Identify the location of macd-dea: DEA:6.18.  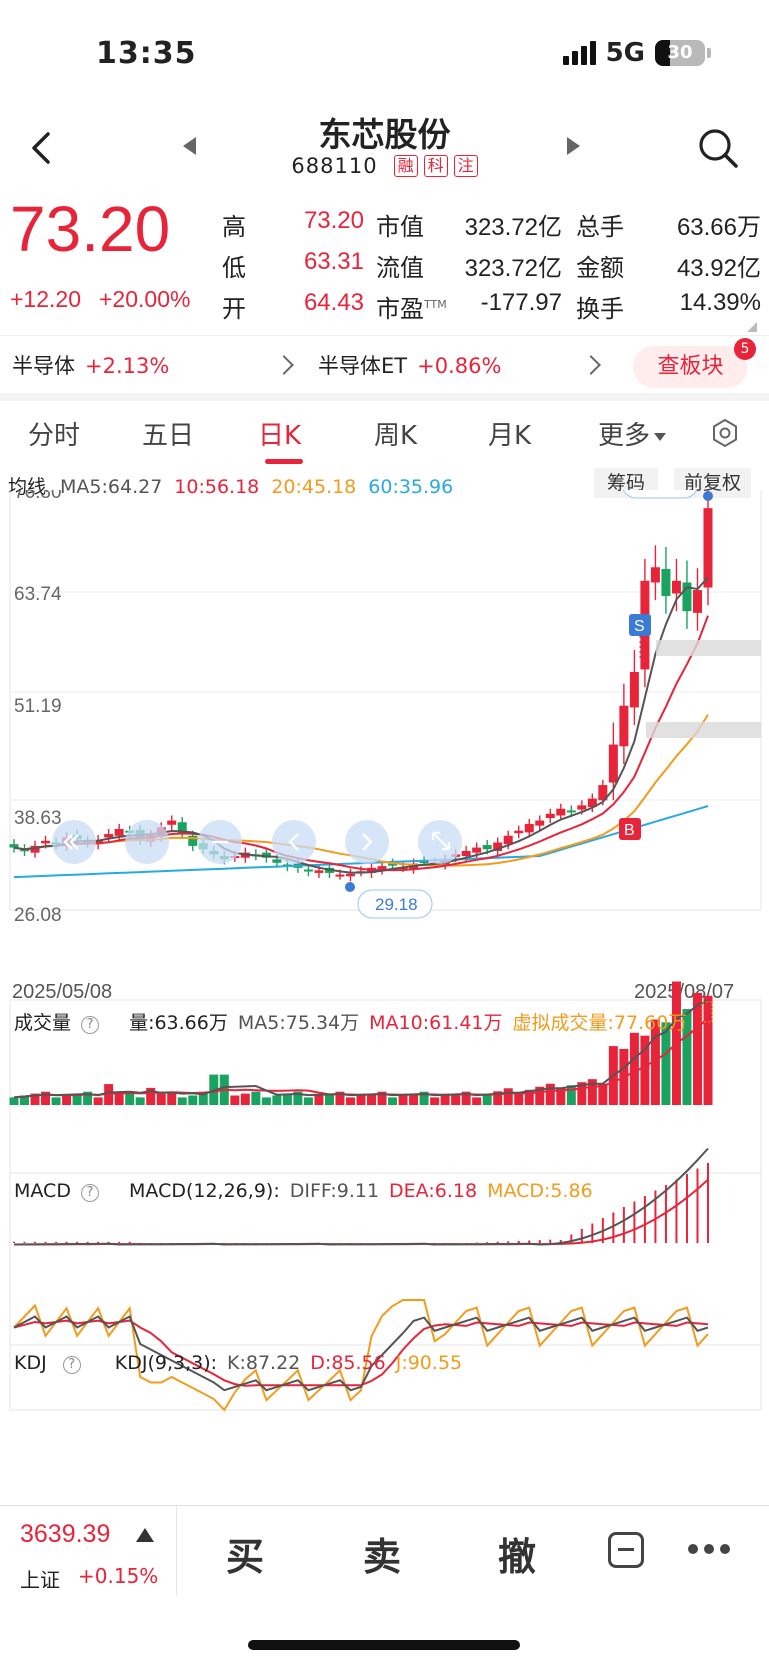
(433, 1191).